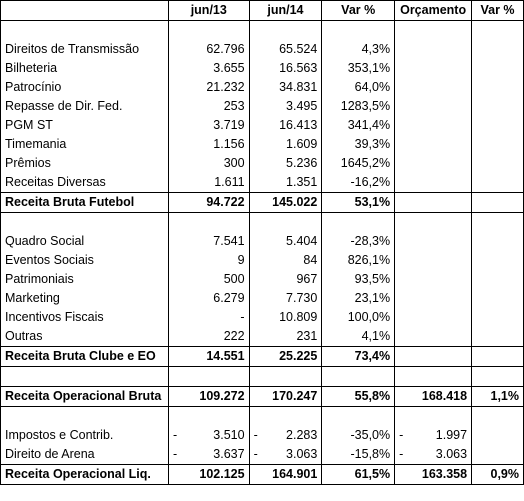 The height and width of the screenshot is (501, 524). What do you see at coordinates (229, 454) in the screenshot?
I see `value-text: 3.637` at bounding box center [229, 454].